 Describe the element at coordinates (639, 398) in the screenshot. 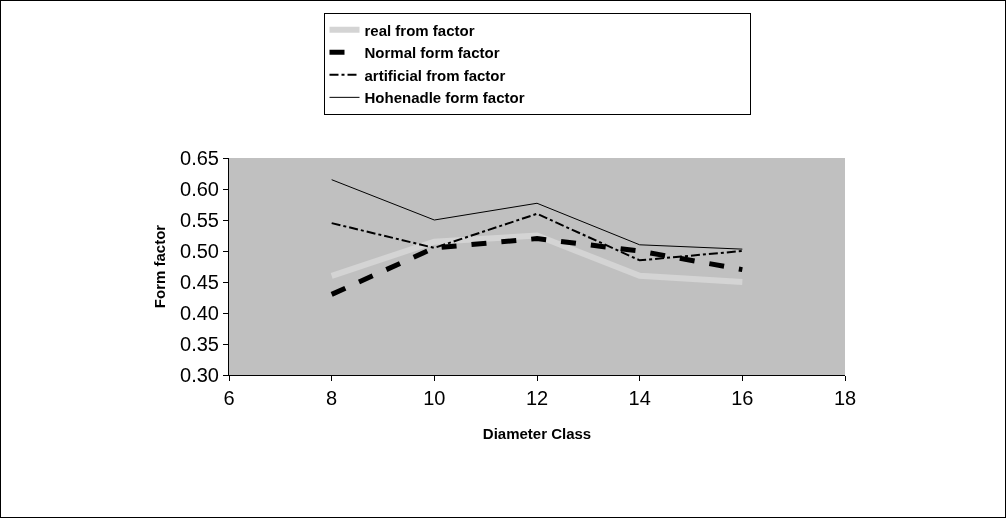

I see `x-tick-label: 14` at that location.